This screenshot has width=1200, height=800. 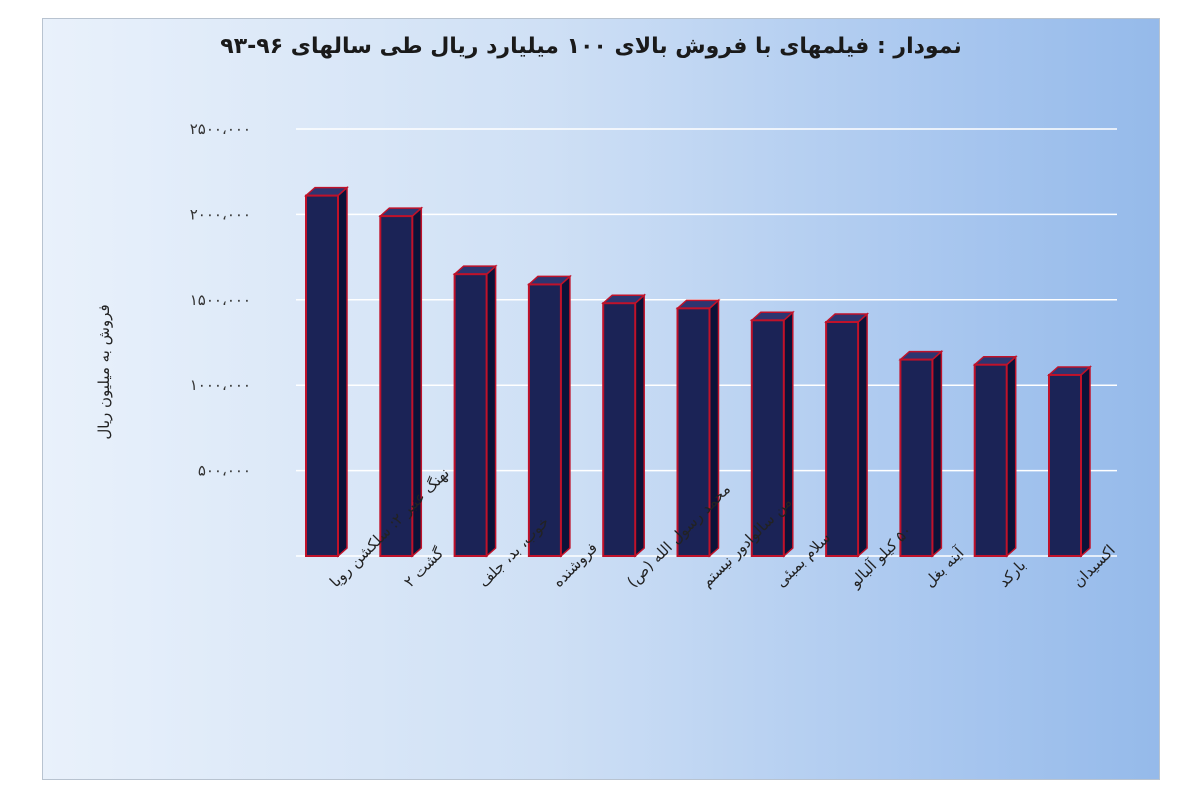 What do you see at coordinates (220, 300) in the screenshot?
I see `y-tick-label: ۱۵۰۰،۰۰۰` at bounding box center [220, 300].